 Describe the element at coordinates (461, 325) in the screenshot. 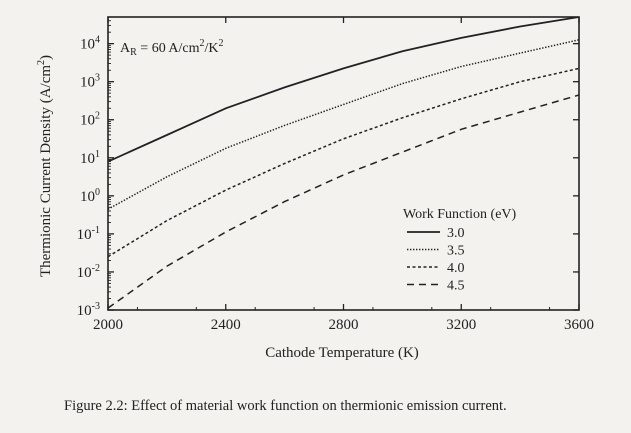

I see `x-tick-label: 3200` at that location.